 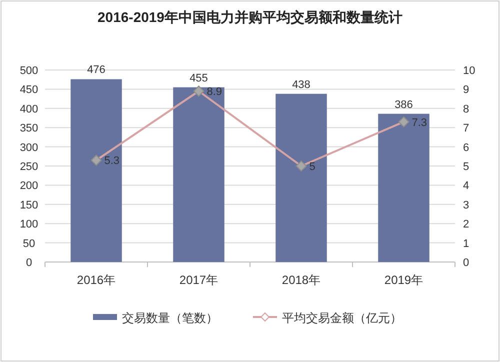 What do you see at coordinates (29, 148) in the screenshot?
I see `y-tick-label: 300` at bounding box center [29, 148].